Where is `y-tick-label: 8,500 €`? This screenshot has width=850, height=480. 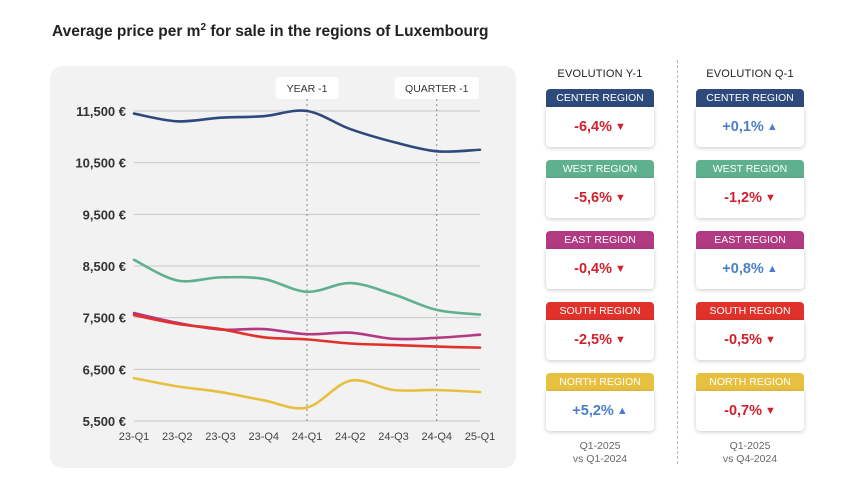
y-tick-label: 8,500 € is located at coordinates (104, 266).